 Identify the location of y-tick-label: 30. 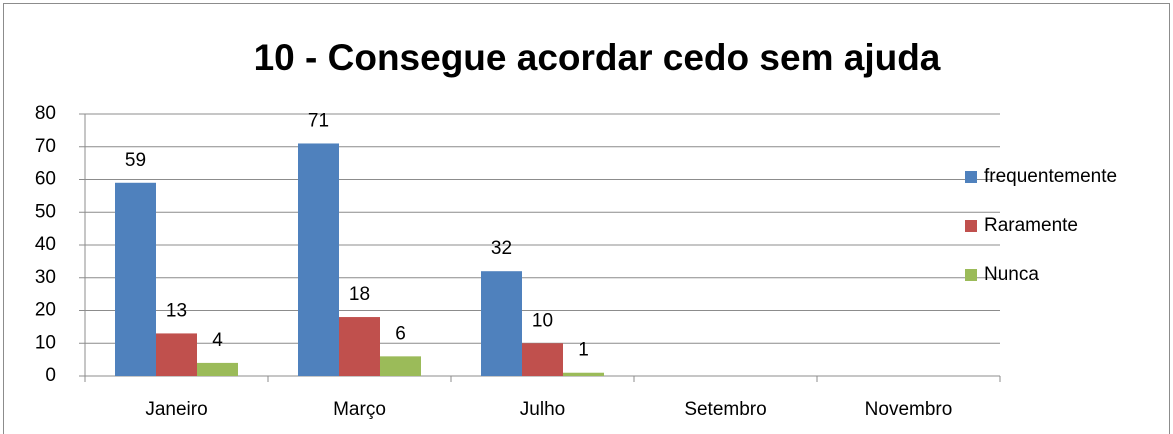
(45, 277).